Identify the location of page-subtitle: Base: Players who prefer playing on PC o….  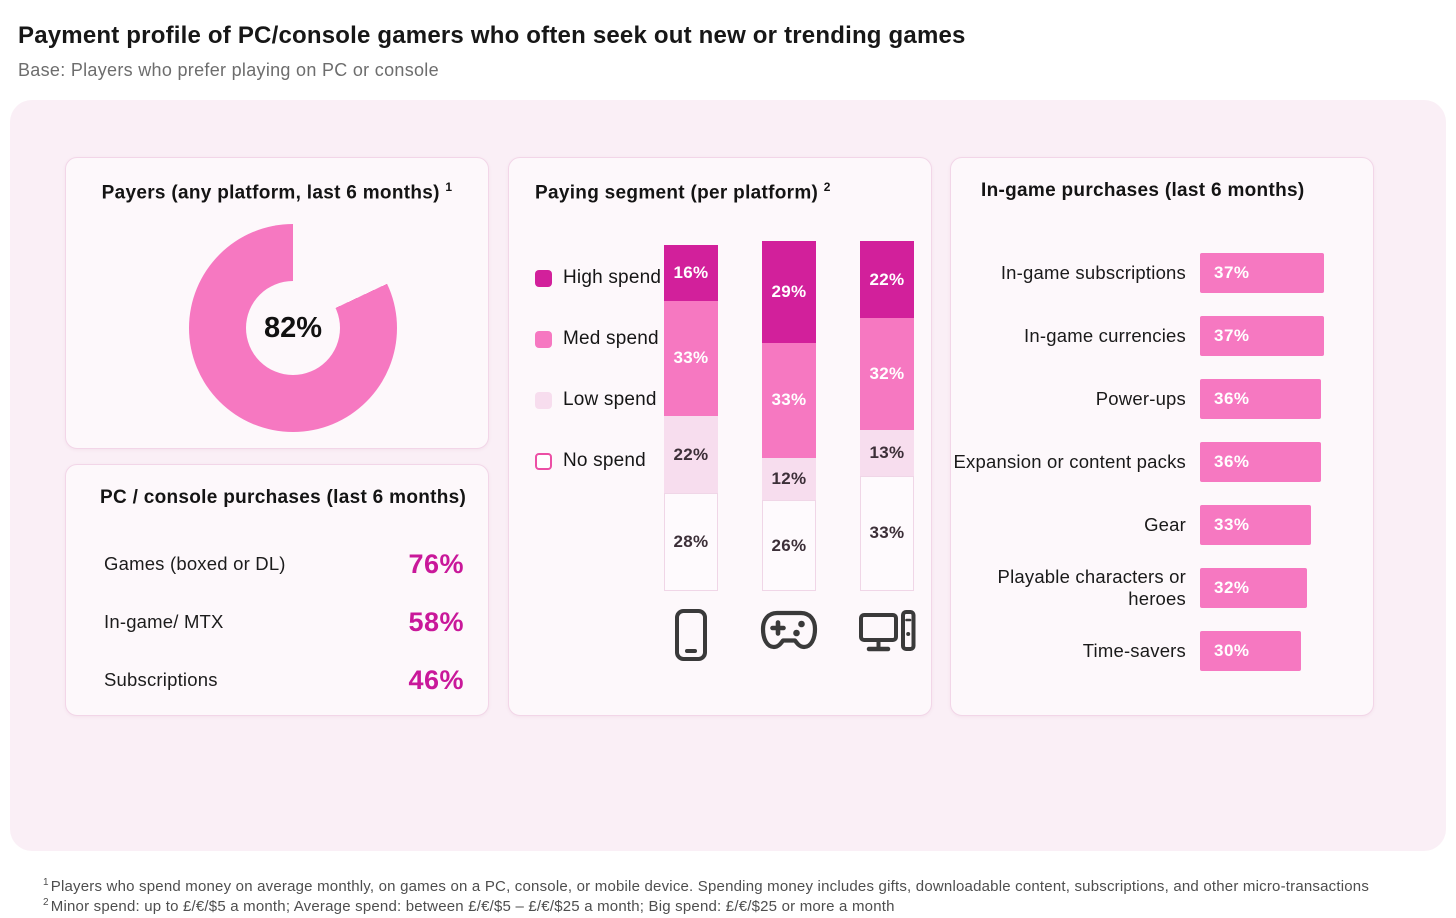
(228, 70).